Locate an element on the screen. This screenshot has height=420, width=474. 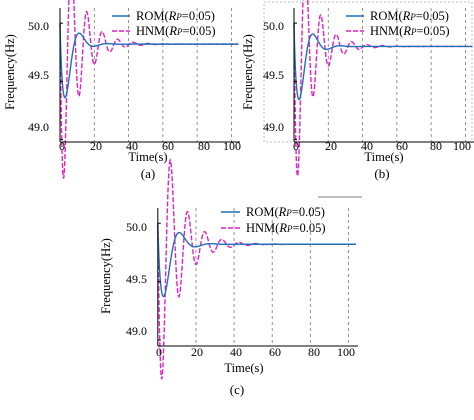
panel-b-xtick-label: 100 is located at coordinates (462, 146).